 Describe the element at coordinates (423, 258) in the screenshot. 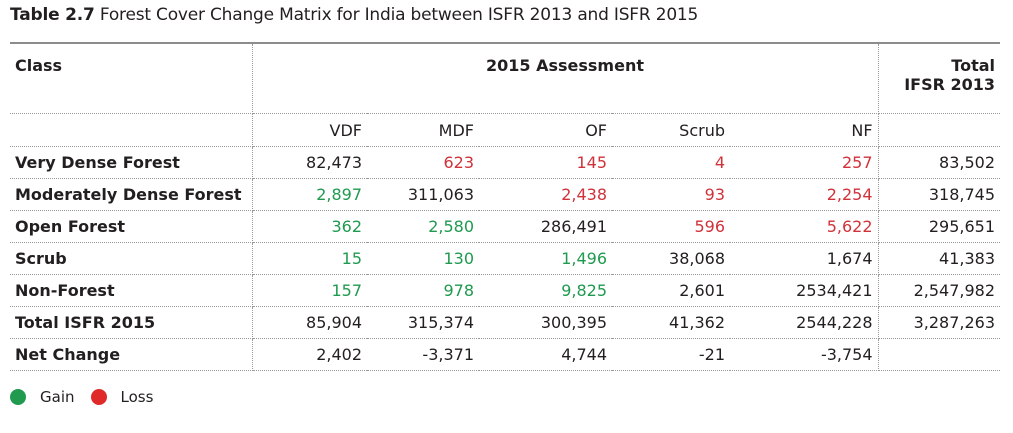

I see `table-cell: 130` at that location.